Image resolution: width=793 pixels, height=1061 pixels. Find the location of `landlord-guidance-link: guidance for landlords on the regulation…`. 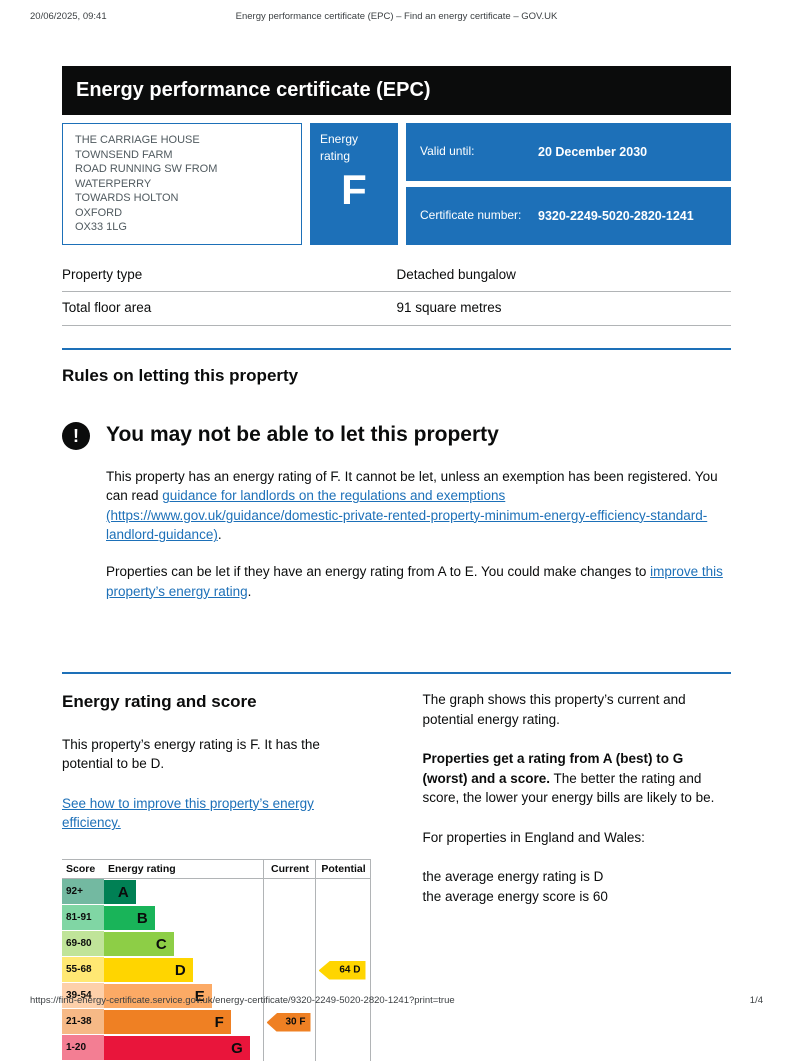

landlord-guidance-link: guidance for landlords on the regulation… is located at coordinates (407, 515).